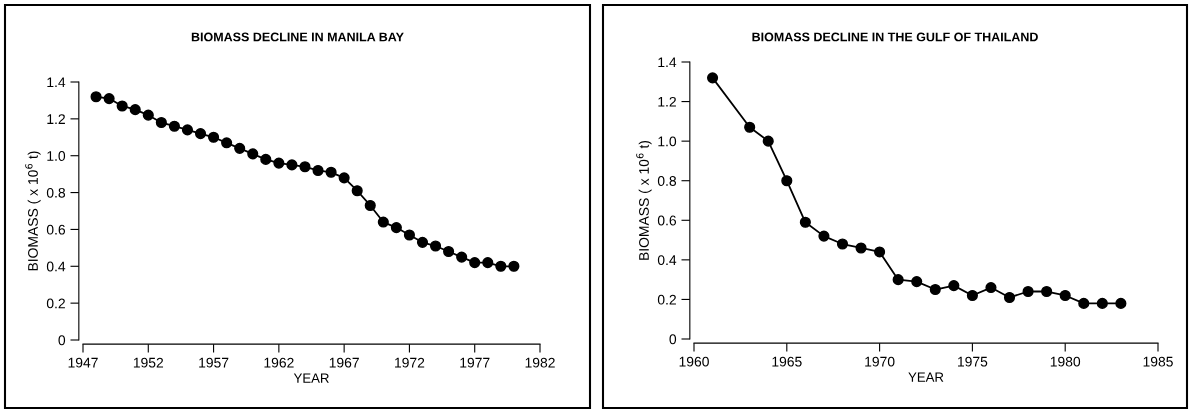 The image size is (1192, 413). What do you see at coordinates (973, 361) in the screenshot?
I see `x-tick-label: 1975` at bounding box center [973, 361].